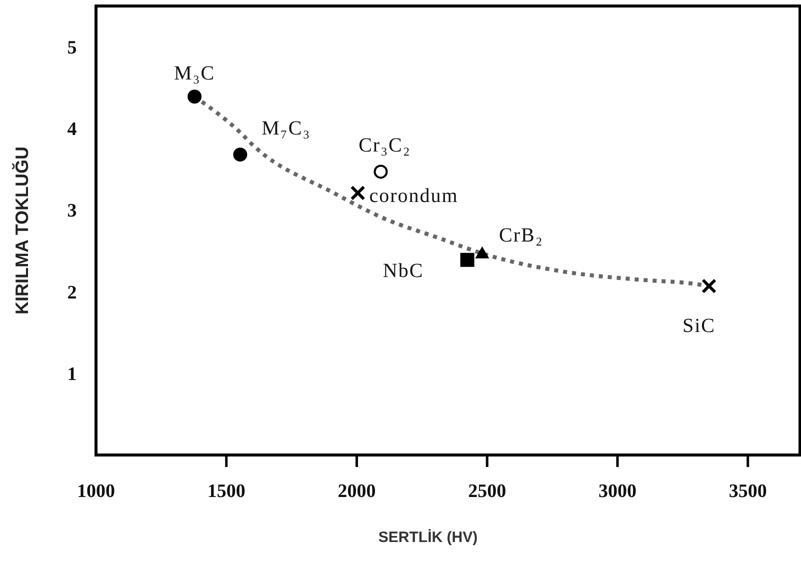 The height and width of the screenshot is (562, 801). Describe the element at coordinates (413, 195) in the screenshot. I see `series-label: corondum` at that location.